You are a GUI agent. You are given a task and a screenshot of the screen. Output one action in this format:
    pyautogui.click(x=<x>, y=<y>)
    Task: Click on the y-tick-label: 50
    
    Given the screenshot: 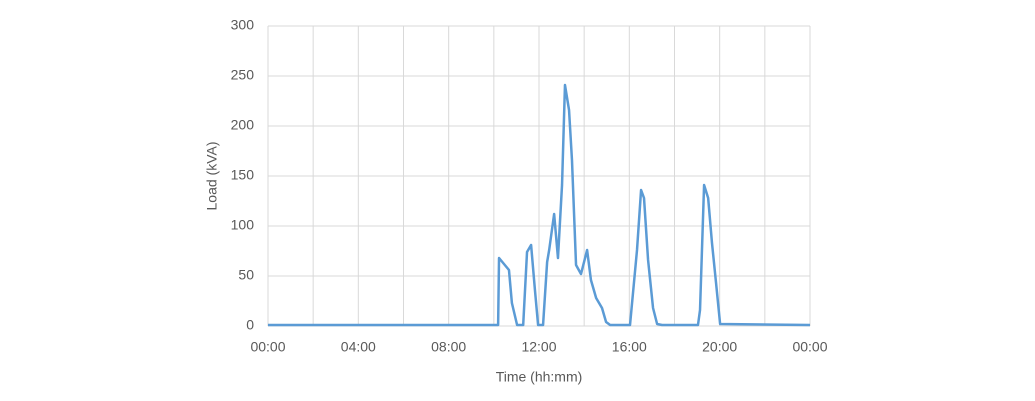 What is the action you would take?
    pyautogui.click(x=246, y=275)
    